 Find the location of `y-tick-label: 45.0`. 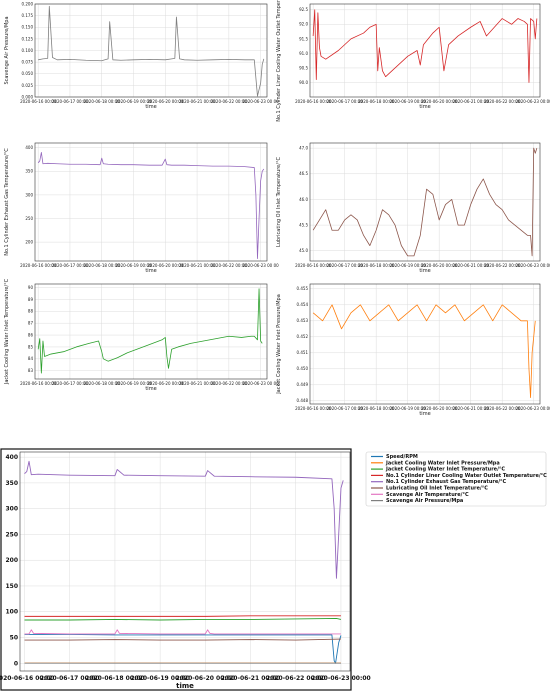

y-tick-label: 45.0 is located at coordinates (303, 250).